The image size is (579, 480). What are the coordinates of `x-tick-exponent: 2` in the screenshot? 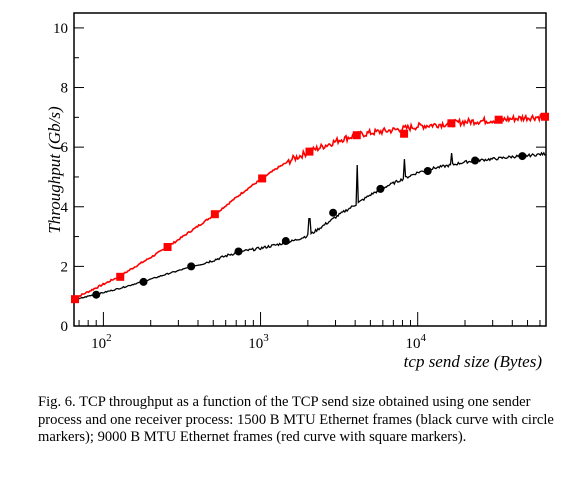 It's located at (109, 338).